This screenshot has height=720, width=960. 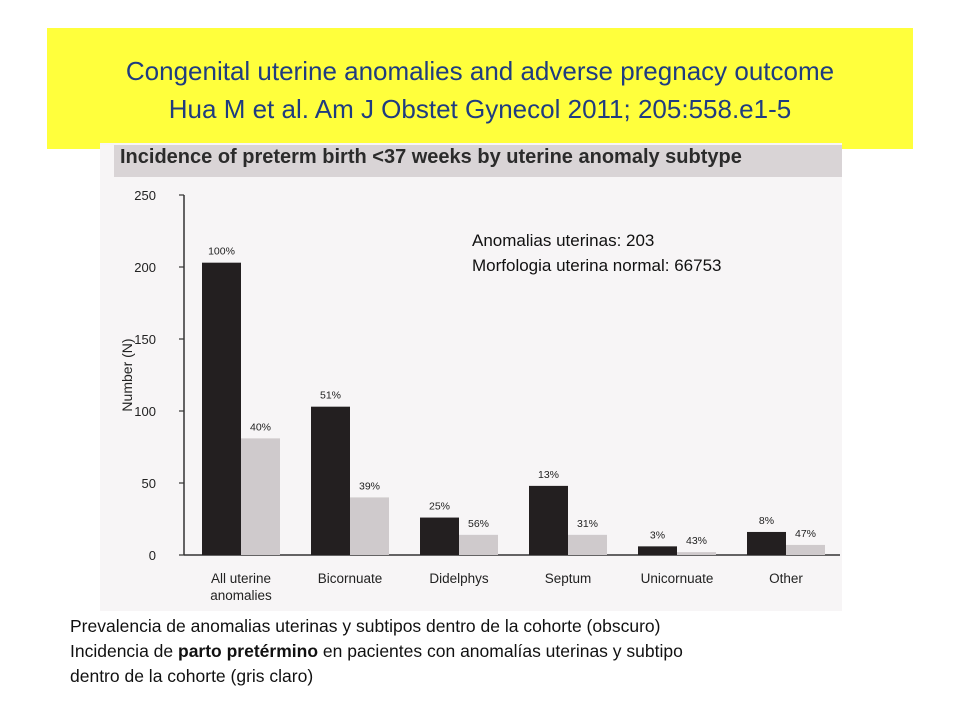 What do you see at coordinates (350, 578) in the screenshot?
I see `x-tick-label: Bicornuate` at bounding box center [350, 578].